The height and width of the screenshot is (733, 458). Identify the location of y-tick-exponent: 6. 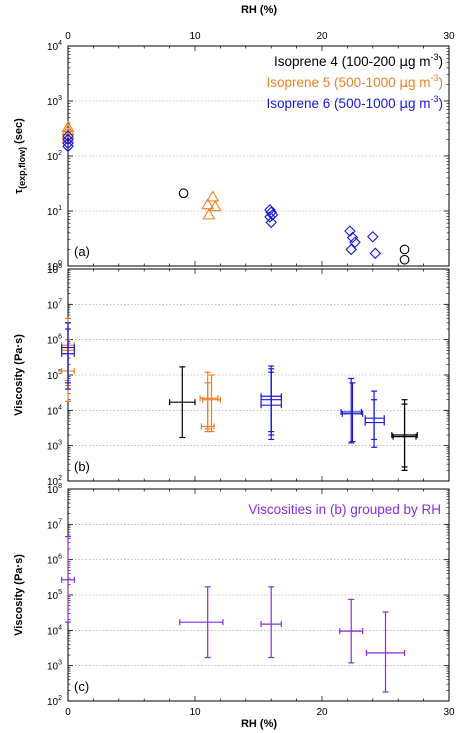
(60, 337).